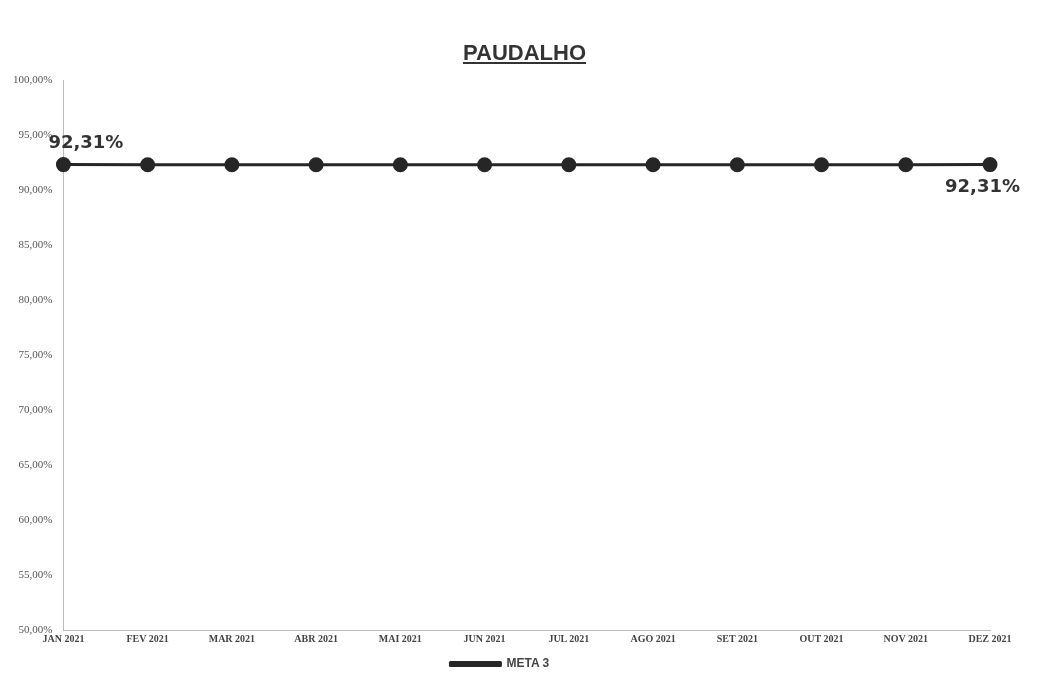  Describe the element at coordinates (990, 638) in the screenshot. I see `x-tick-label: DEZ 2021` at that location.